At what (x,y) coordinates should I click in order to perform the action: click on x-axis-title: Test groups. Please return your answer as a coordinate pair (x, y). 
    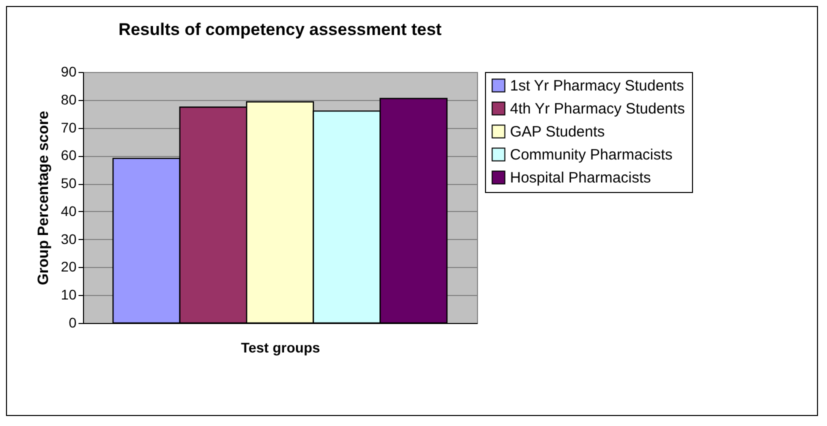
    Looking at the image, I should click on (280, 348).